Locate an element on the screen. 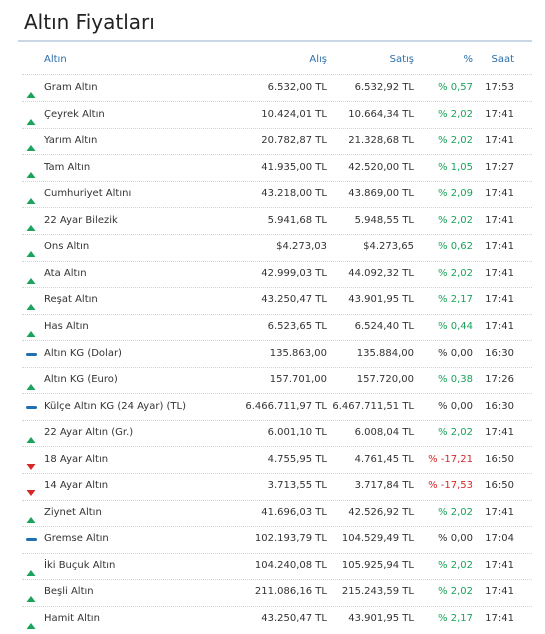  name-cell: Külçe Altın KG (24 Ayar) (TL) is located at coordinates (115, 406).